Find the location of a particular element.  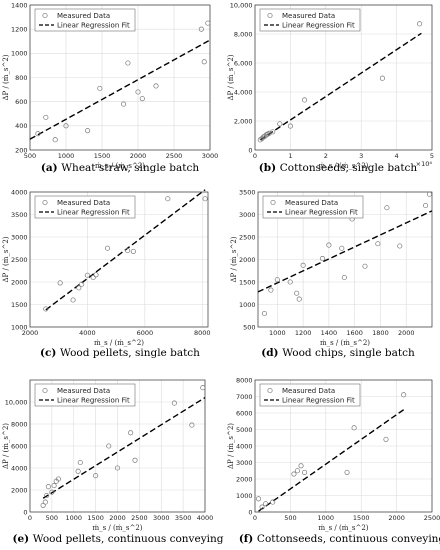

panel-caption: (e) Wood pellets, continuous conveying is located at coordinates (118, 539).